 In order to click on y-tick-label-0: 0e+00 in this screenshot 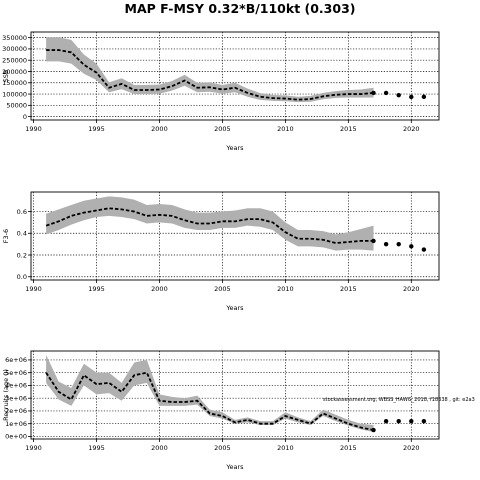, I will do `click(16, 437)`.